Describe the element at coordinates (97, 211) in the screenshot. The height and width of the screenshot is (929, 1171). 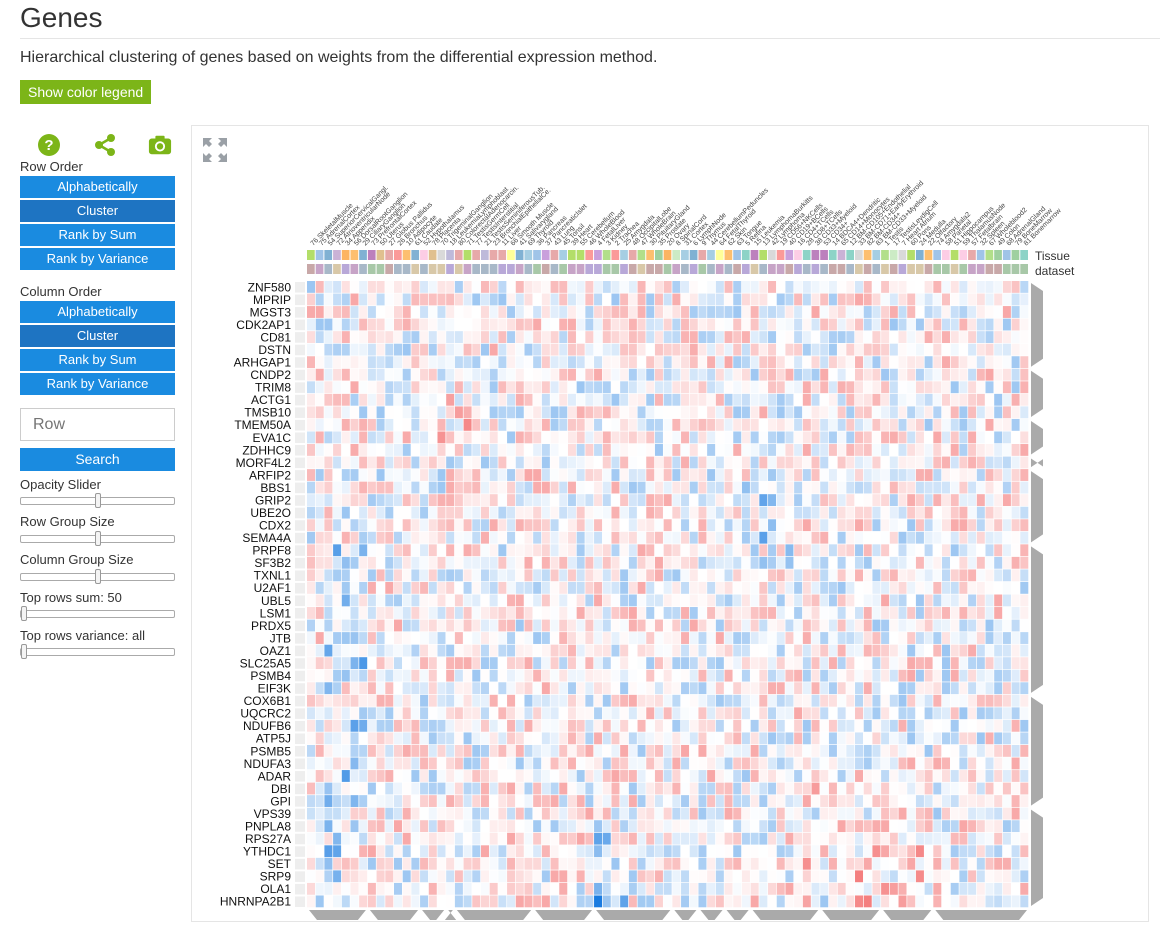
I see `row-order-cluster-button: Cluster` at that location.